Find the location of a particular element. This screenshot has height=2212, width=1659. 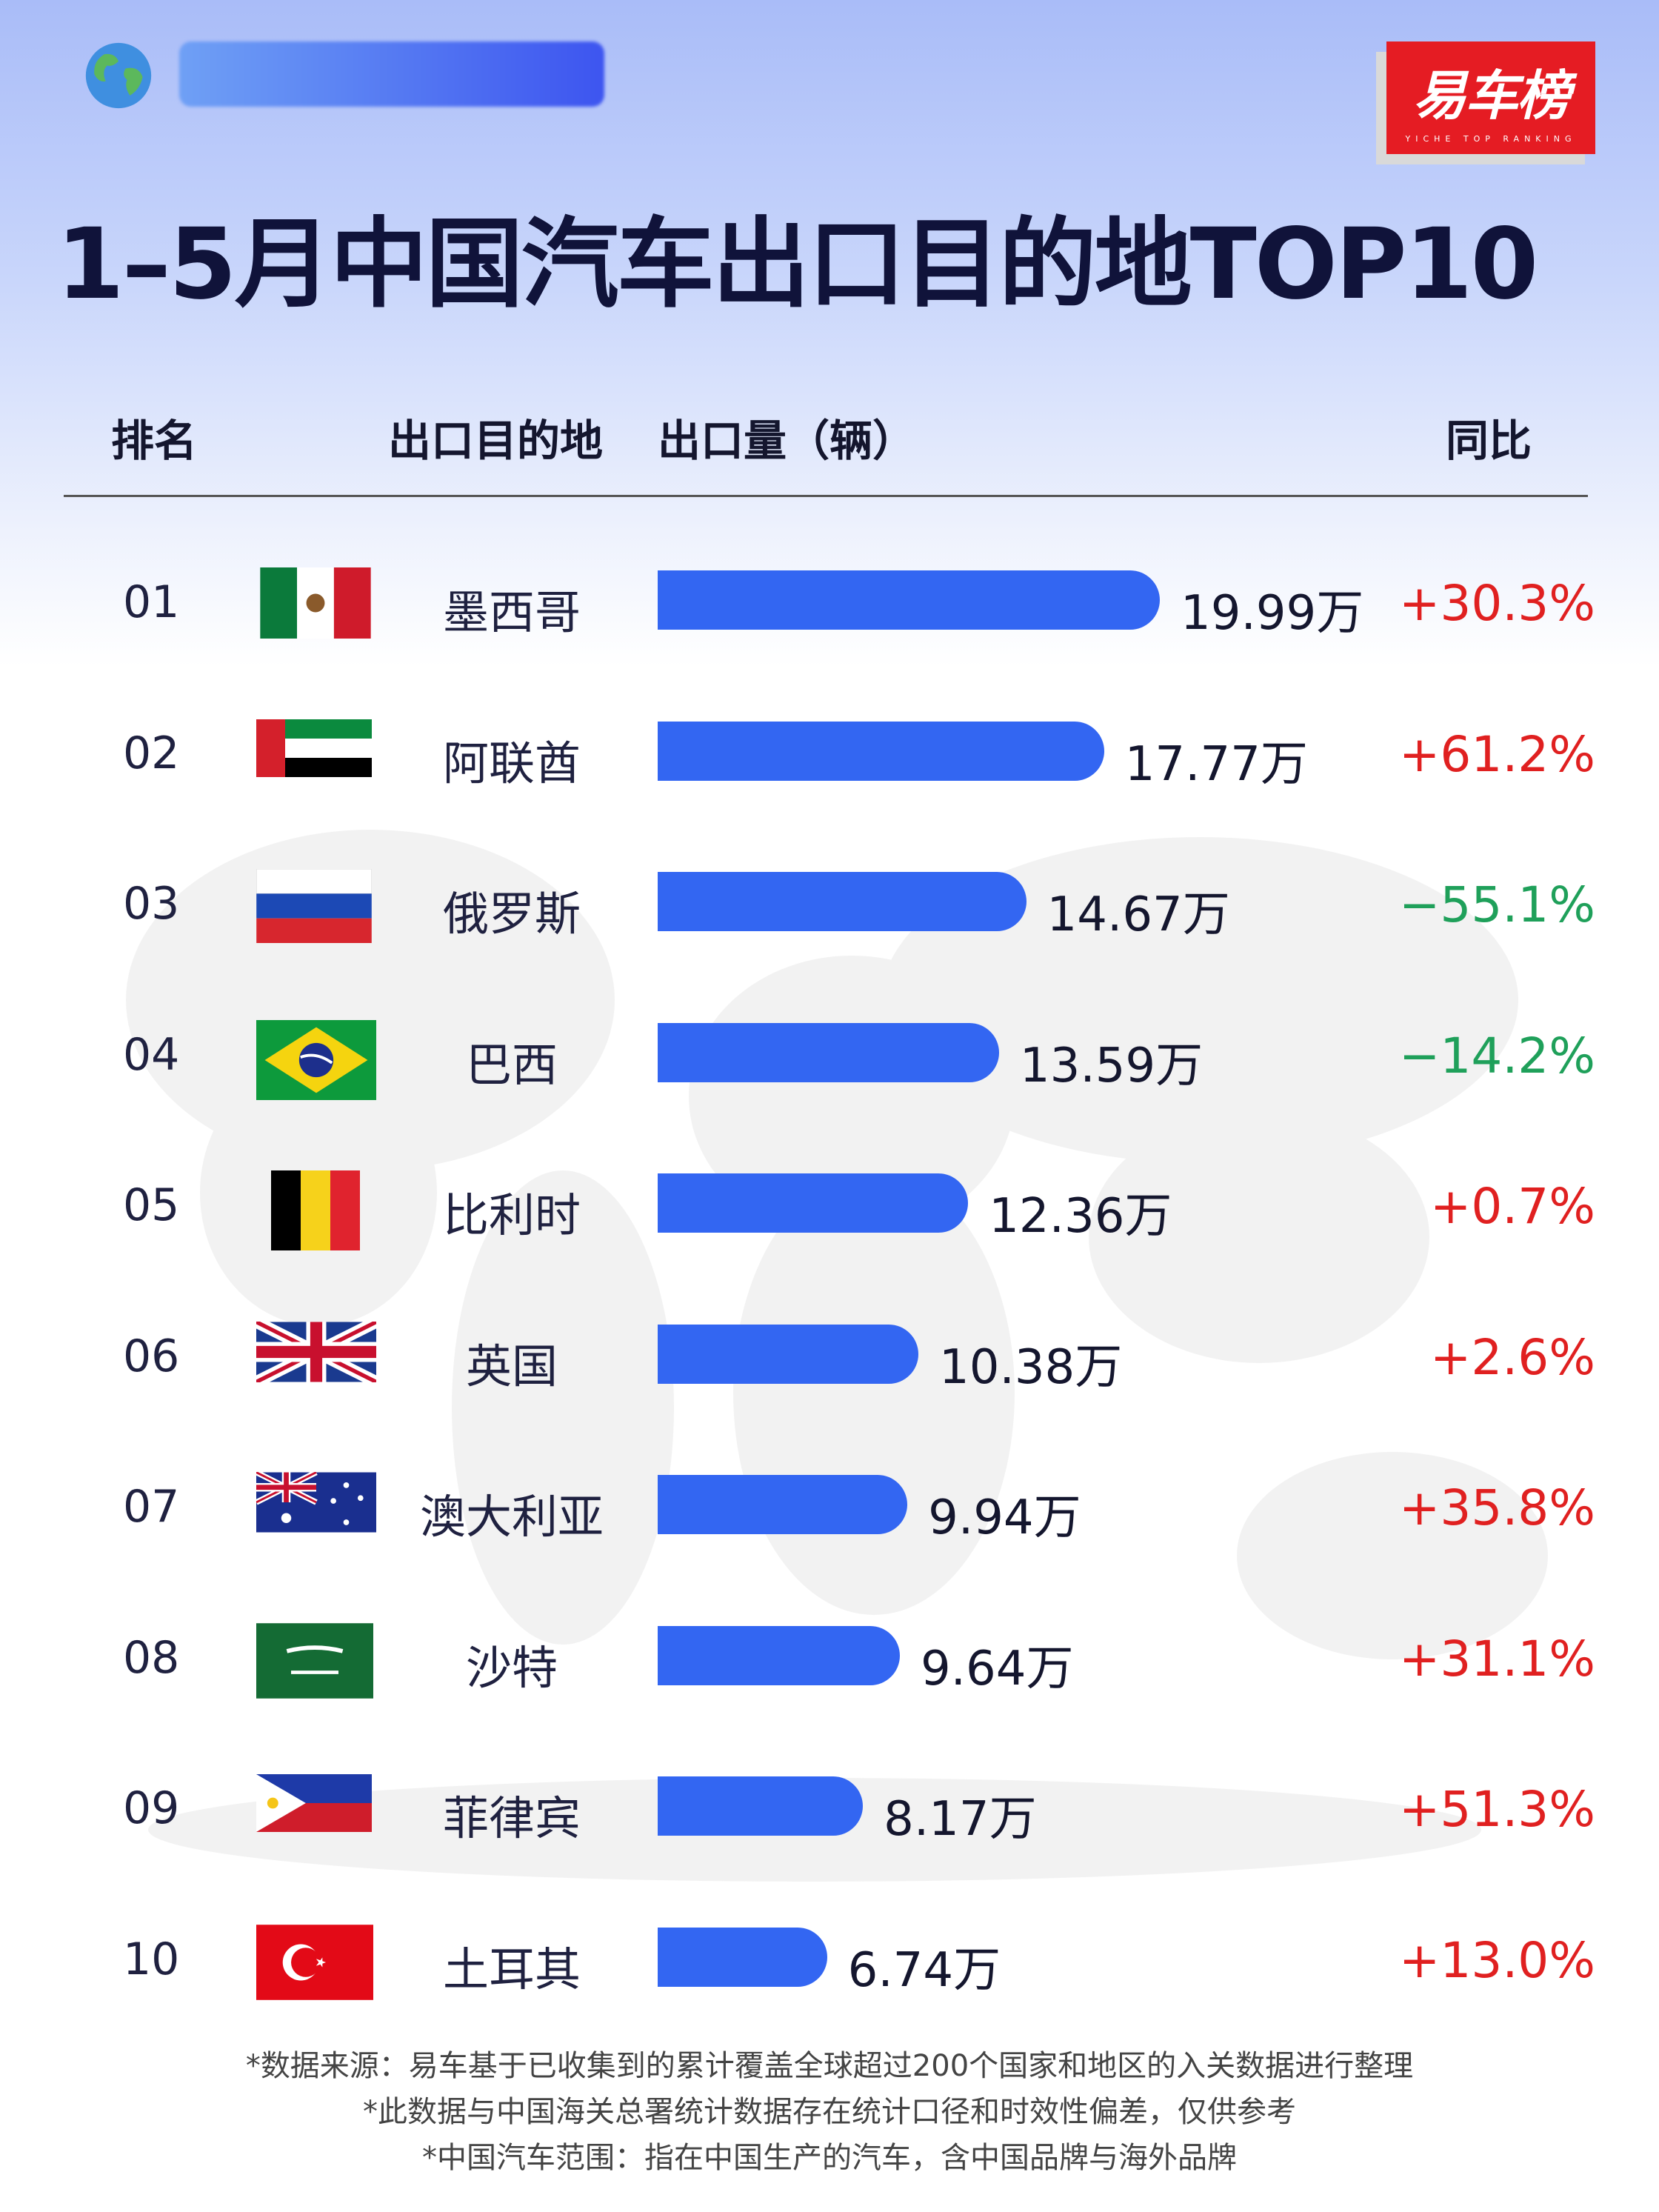

belgium-flag-icon is located at coordinates (315, 1210).